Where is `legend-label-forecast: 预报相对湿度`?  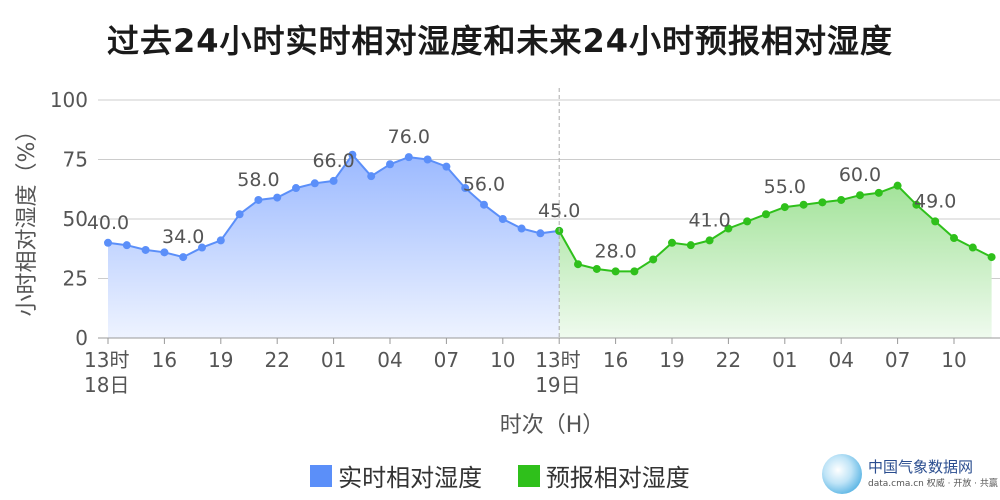
legend-label-forecast: 预报相对湿度 is located at coordinates (617, 478).